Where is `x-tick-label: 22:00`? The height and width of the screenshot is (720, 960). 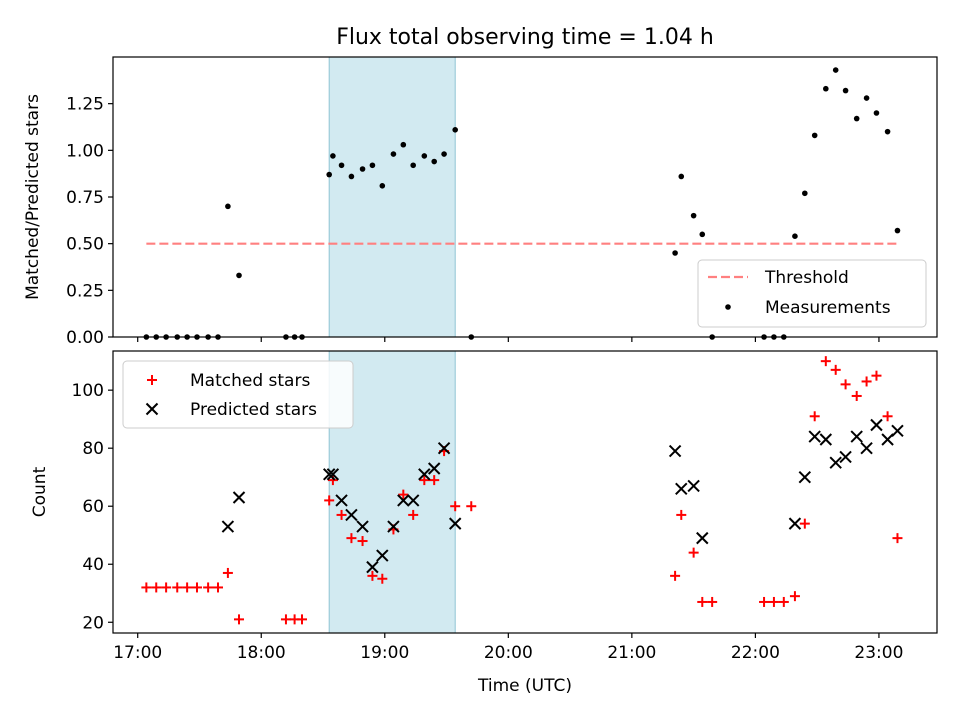 x-tick-label: 22:00 is located at coordinates (755, 653).